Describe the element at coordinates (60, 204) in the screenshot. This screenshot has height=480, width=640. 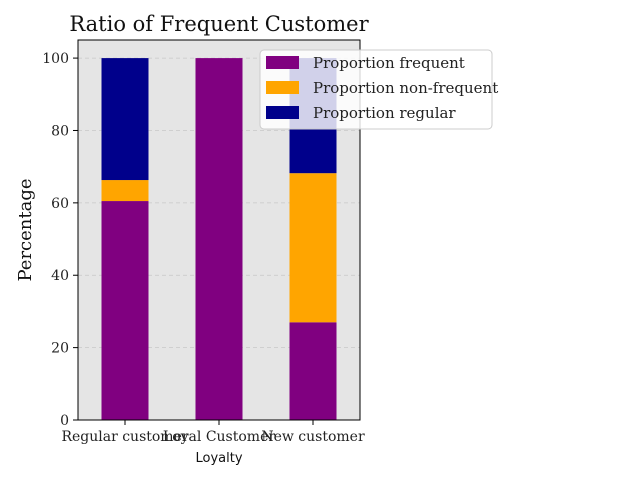
I see `y-tick-label: 60` at that location.